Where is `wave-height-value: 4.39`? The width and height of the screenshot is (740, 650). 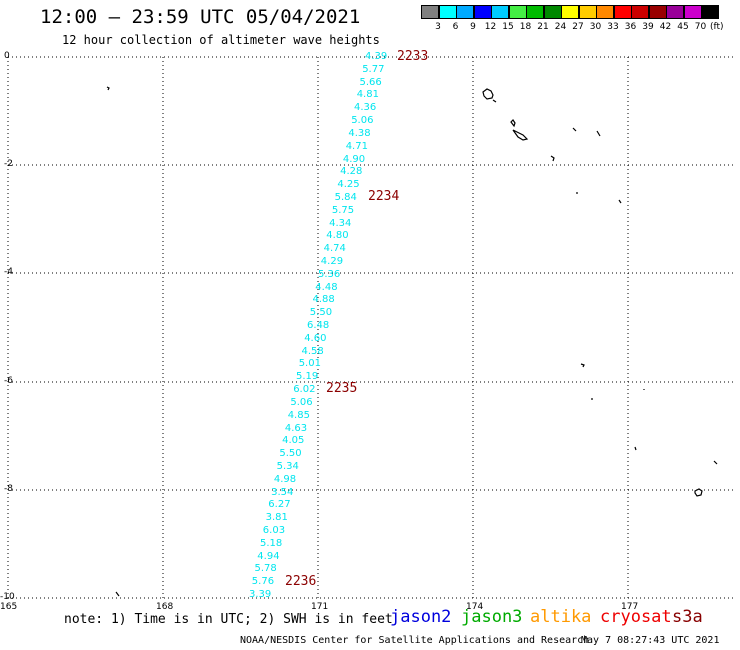
wave-height-value: 4.39 is located at coordinates (376, 56).